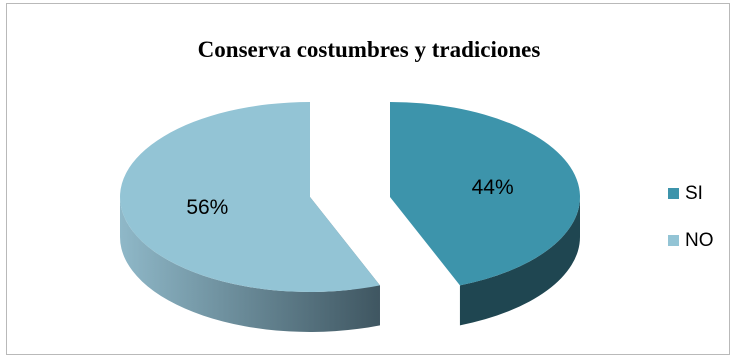  What do you see at coordinates (519, 261) in the screenshot?
I see `slice-si-side` at bounding box center [519, 261].